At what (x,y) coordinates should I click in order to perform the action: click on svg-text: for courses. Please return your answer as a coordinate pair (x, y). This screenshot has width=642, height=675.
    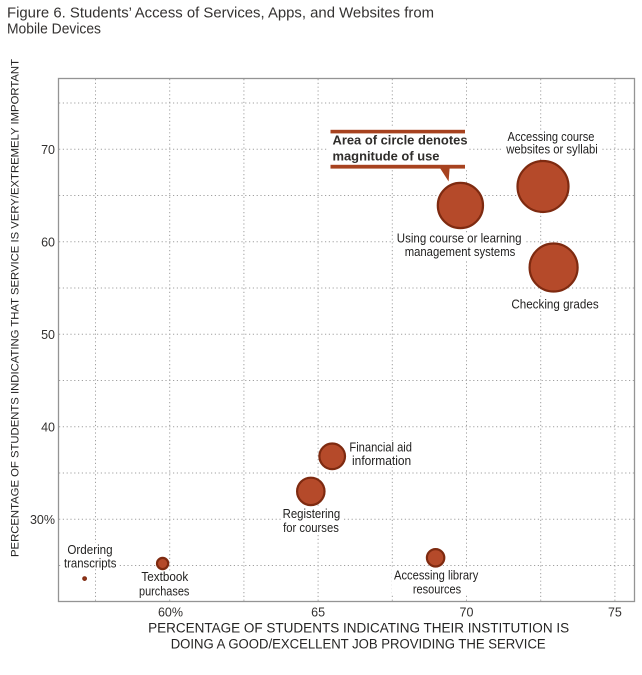
    Looking at the image, I should click on (311, 528).